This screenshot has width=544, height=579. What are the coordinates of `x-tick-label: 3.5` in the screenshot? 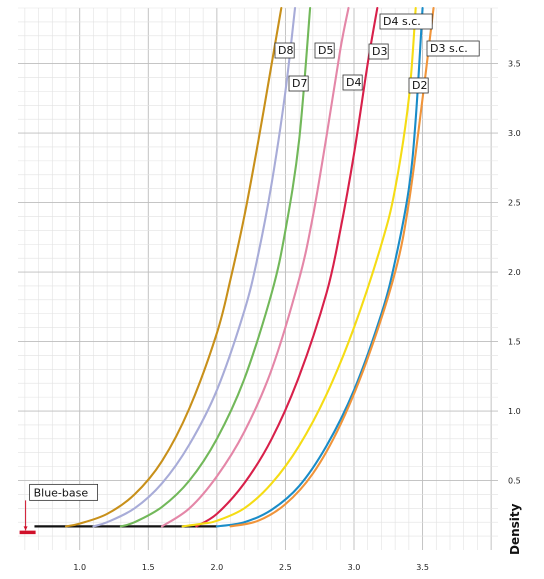 It's located at (422, 567).